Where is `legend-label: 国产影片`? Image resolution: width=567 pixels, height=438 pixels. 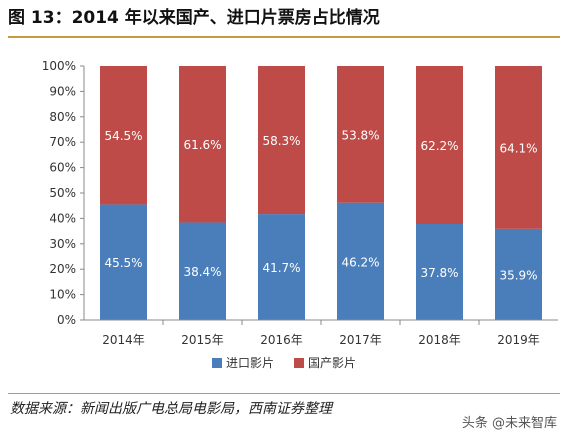
legend-label: 国产影片 is located at coordinates (332, 363).